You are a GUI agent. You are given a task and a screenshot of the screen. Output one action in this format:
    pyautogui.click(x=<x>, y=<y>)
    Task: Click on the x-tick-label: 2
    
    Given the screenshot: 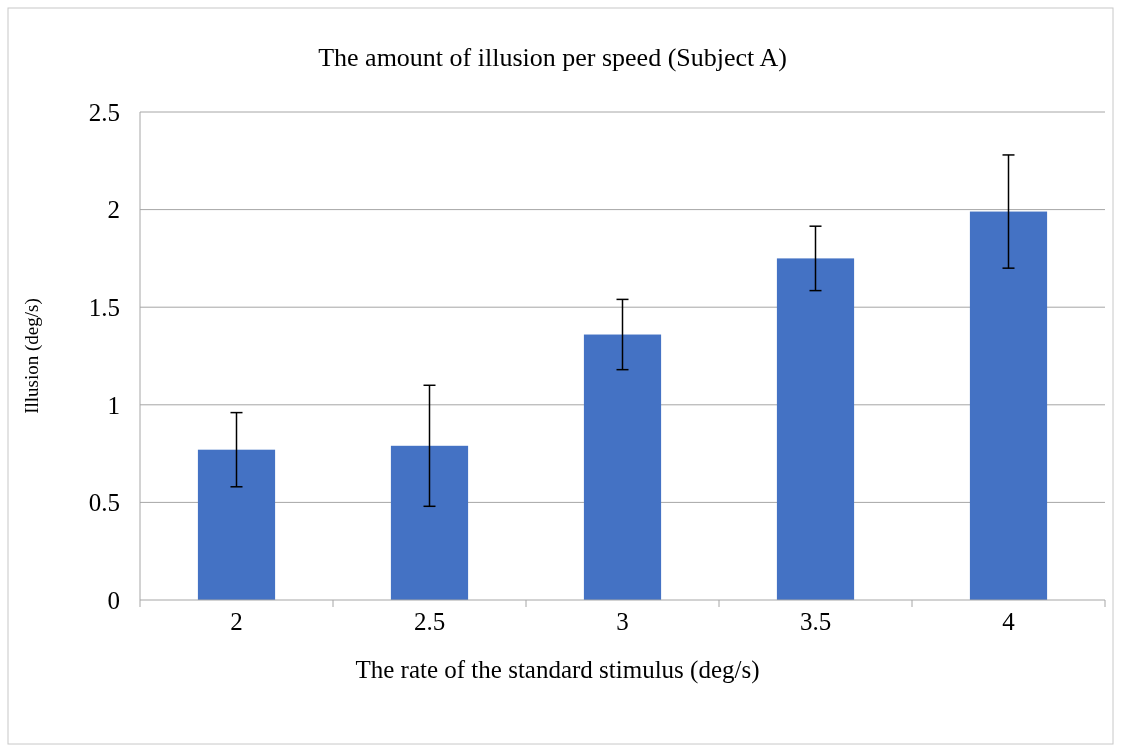 What is the action you would take?
    pyautogui.click(x=236, y=621)
    